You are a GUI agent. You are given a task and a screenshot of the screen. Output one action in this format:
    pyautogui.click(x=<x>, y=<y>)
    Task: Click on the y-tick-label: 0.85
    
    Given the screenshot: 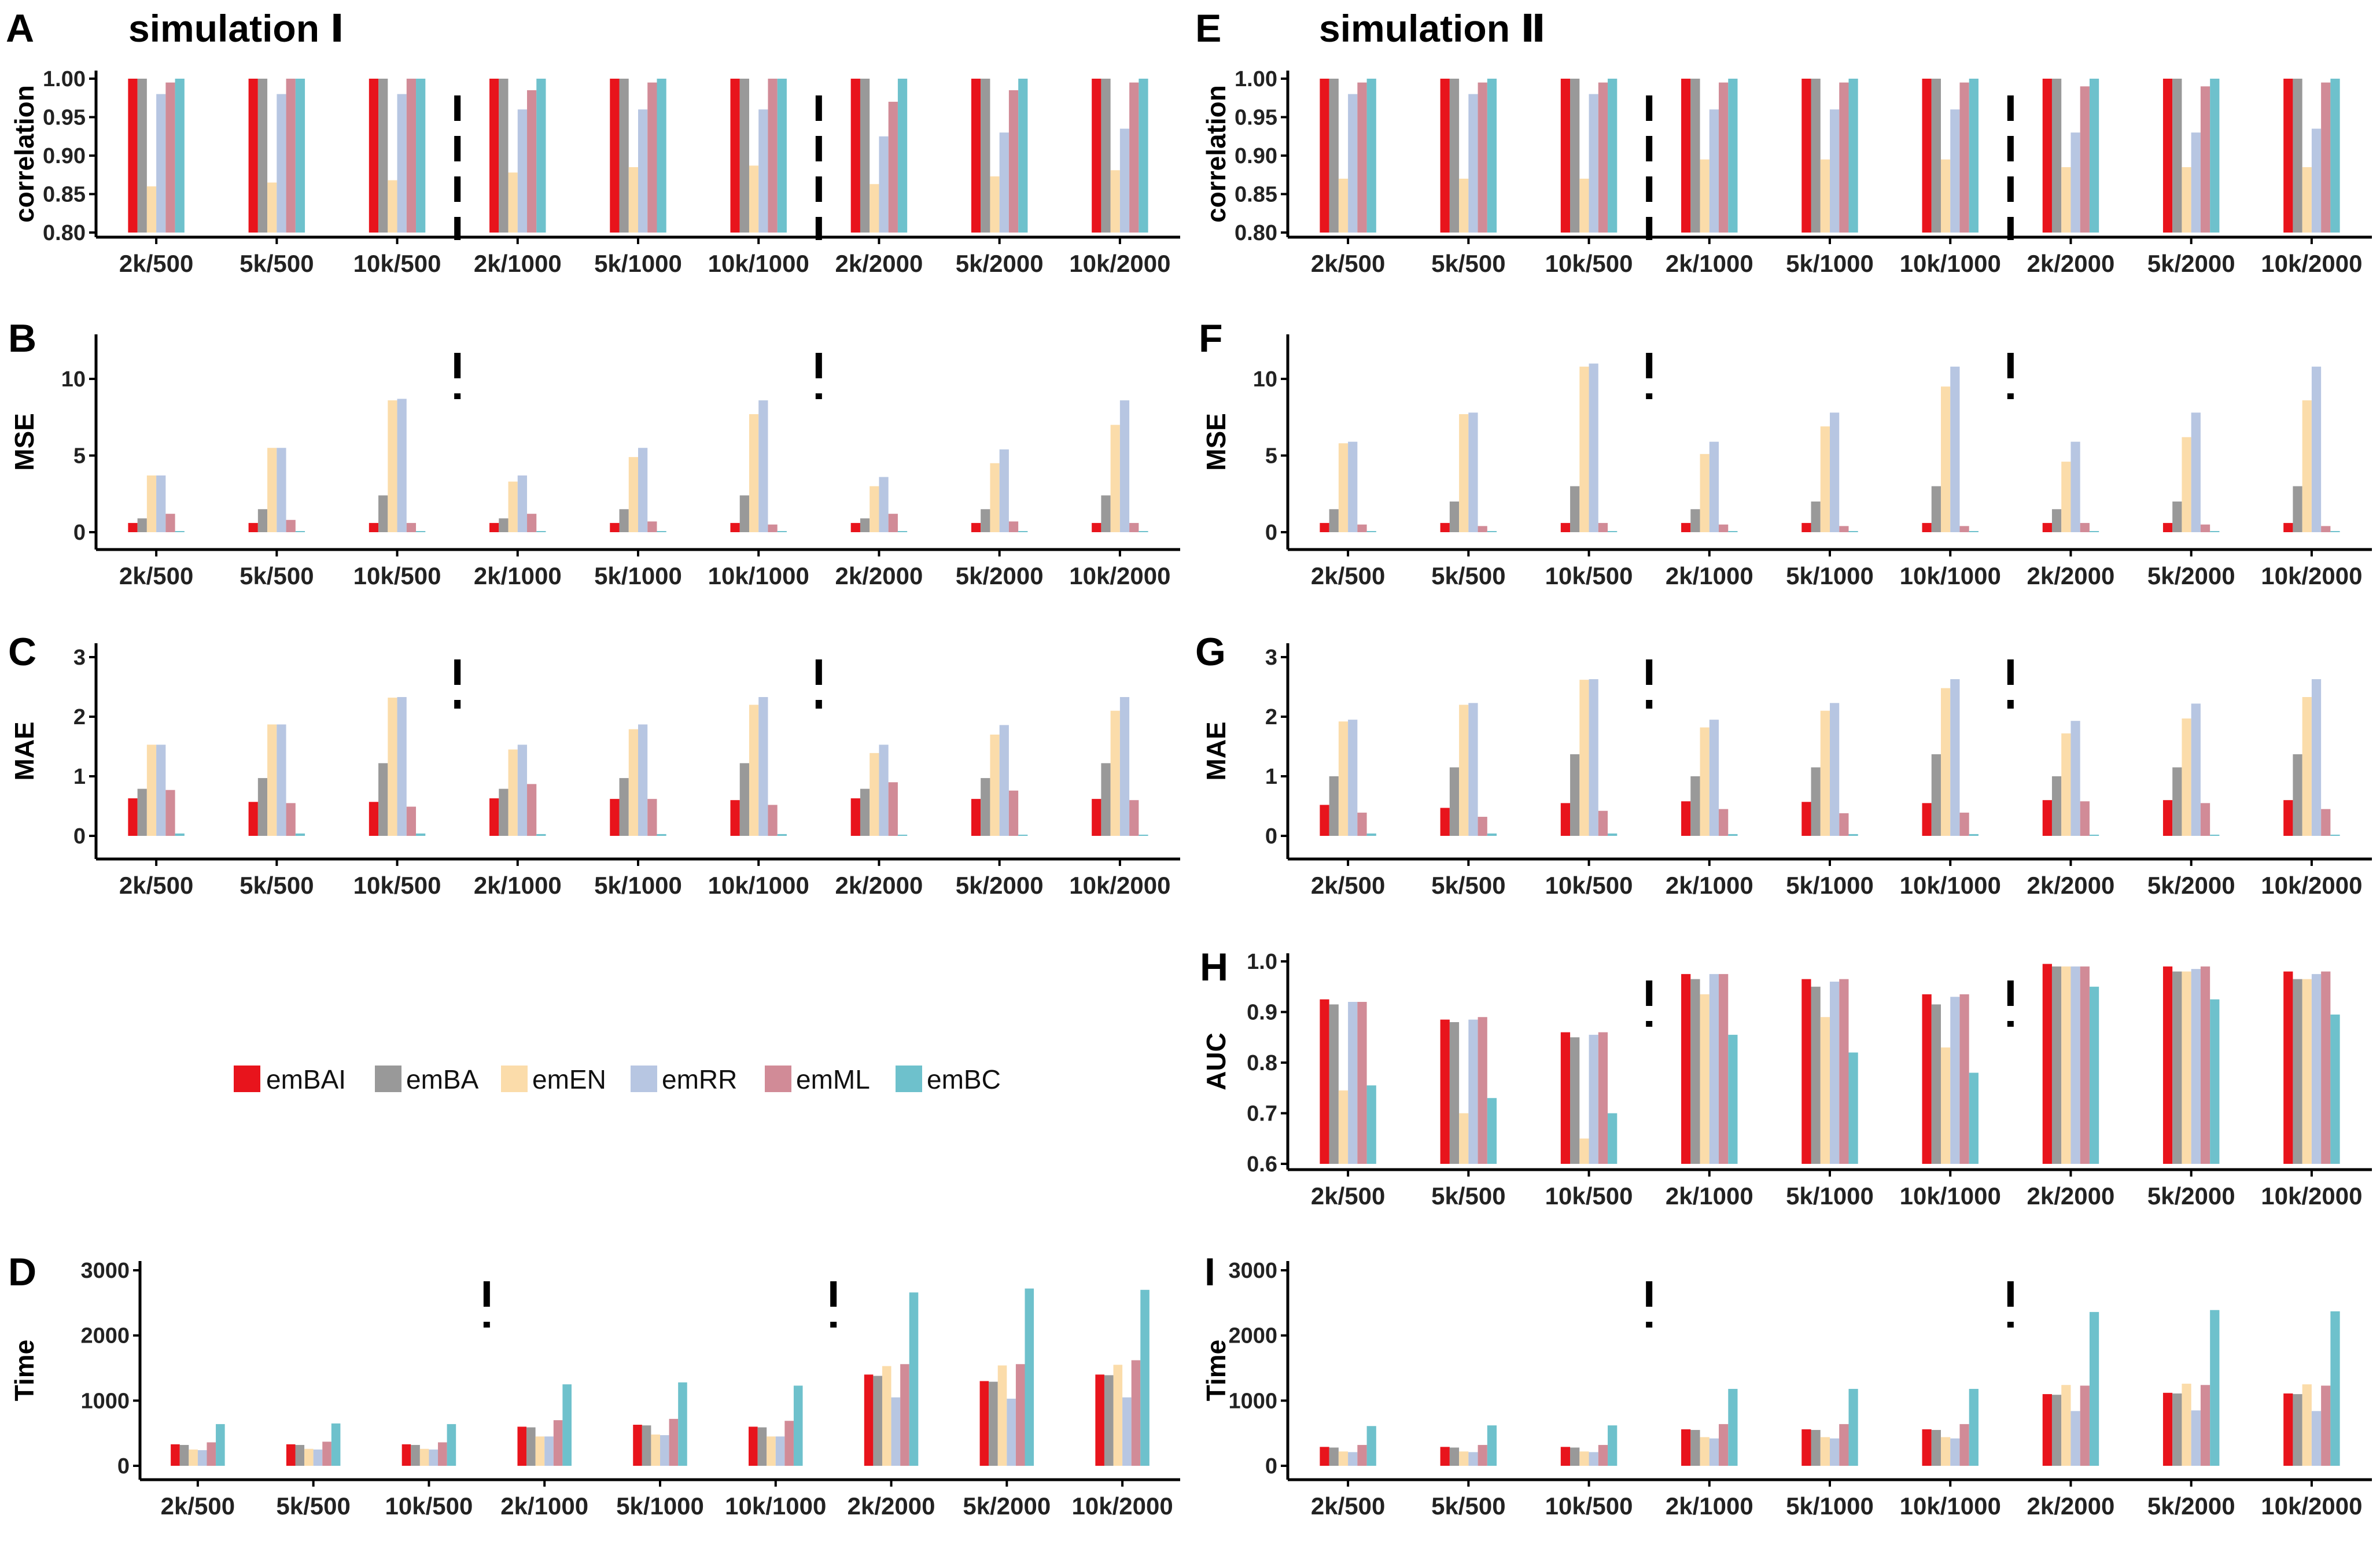 What is the action you would take?
    pyautogui.click(x=1256, y=195)
    